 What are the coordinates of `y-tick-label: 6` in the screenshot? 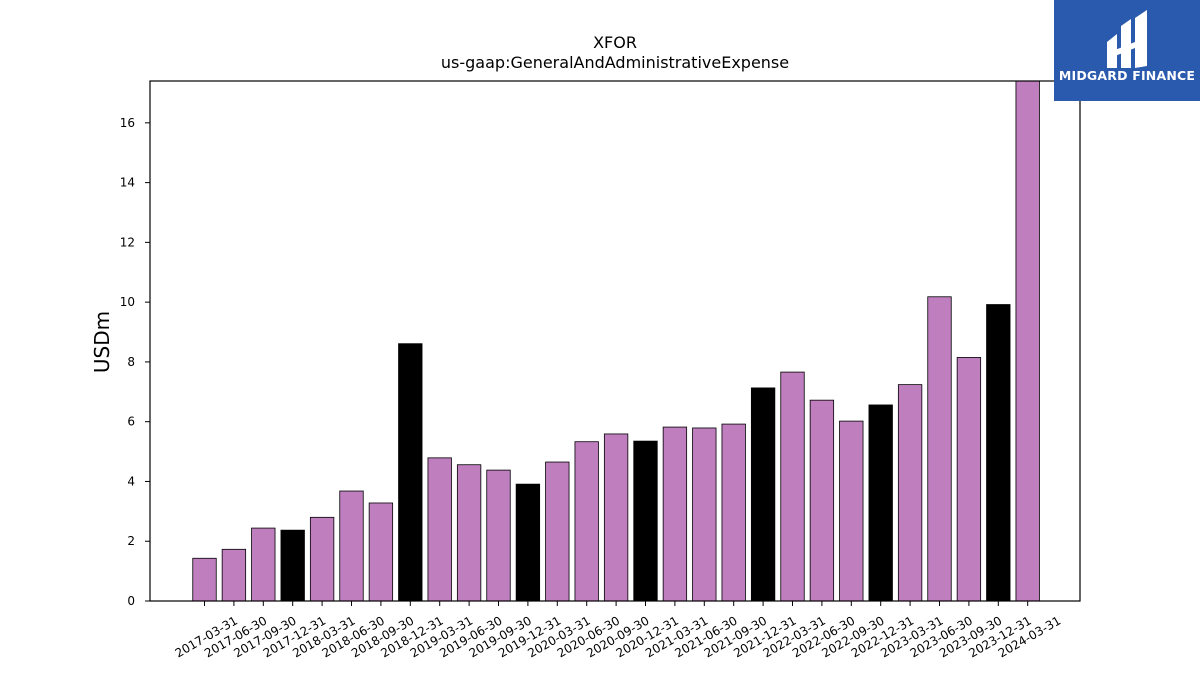 It's located at (131, 422).